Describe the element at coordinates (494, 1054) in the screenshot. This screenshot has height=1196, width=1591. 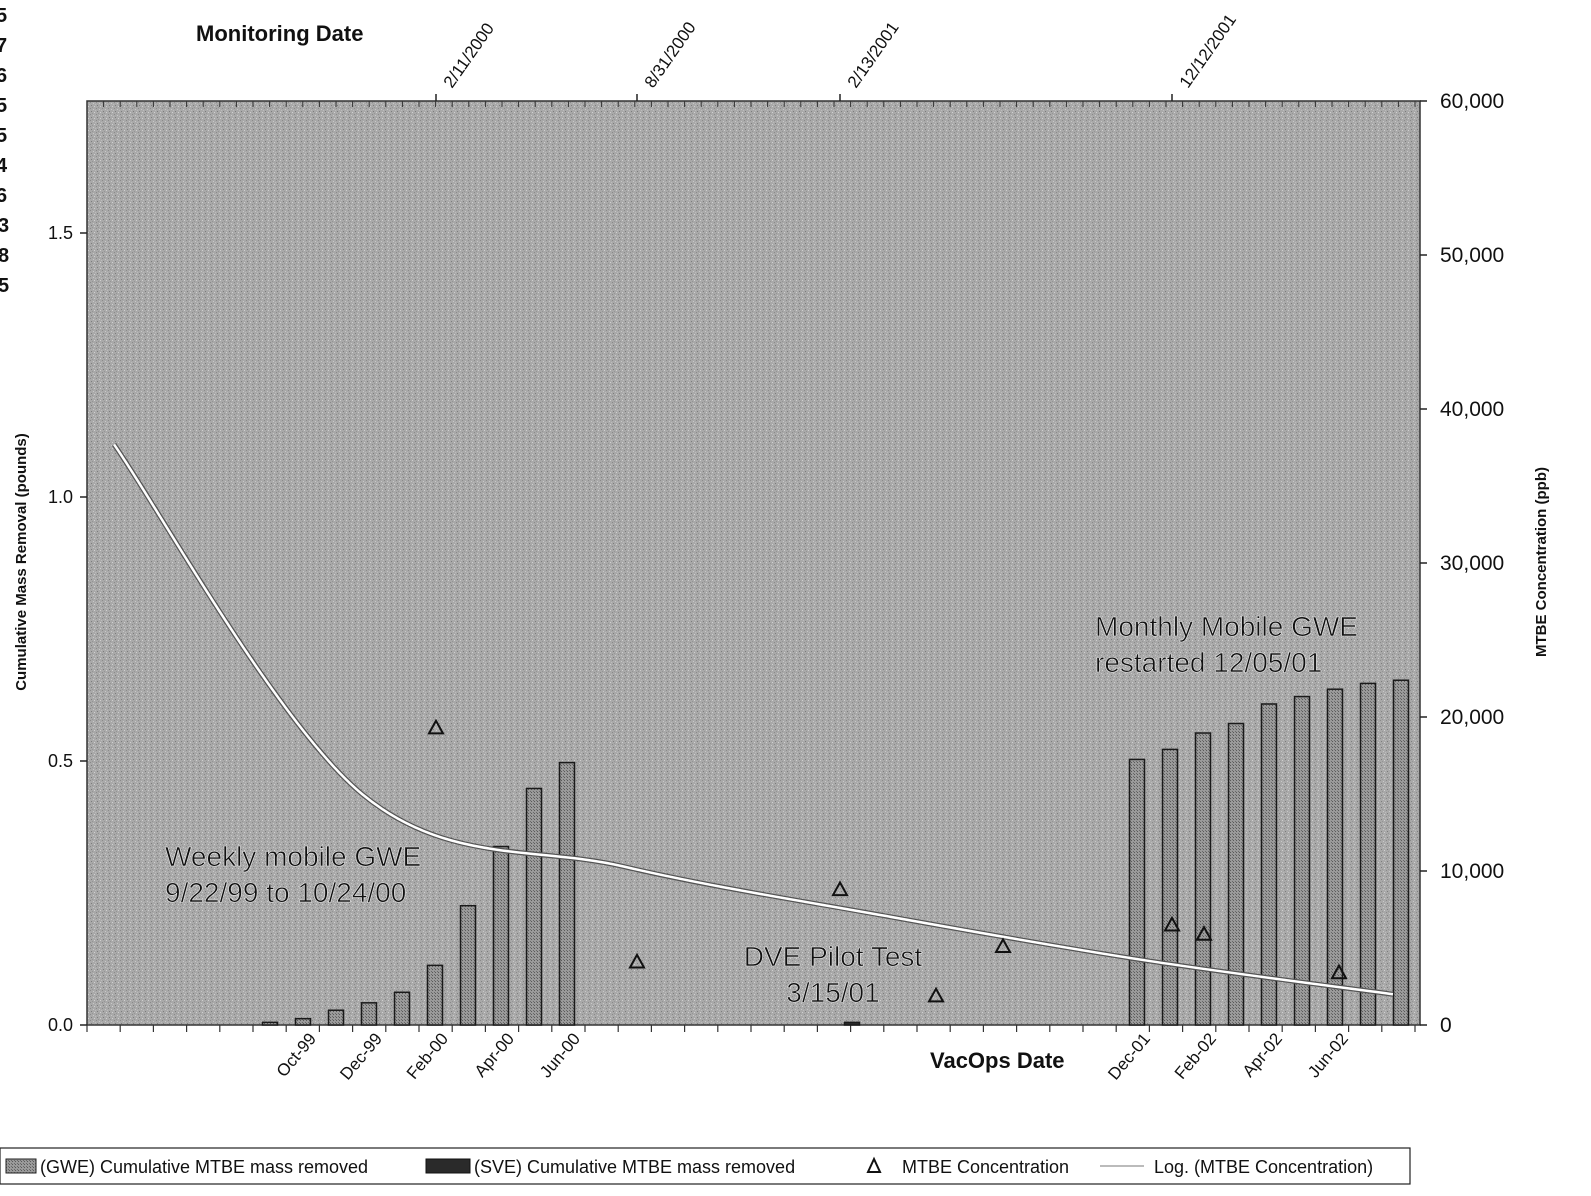
I see `bottom-tick-label: Apr-00` at that location.